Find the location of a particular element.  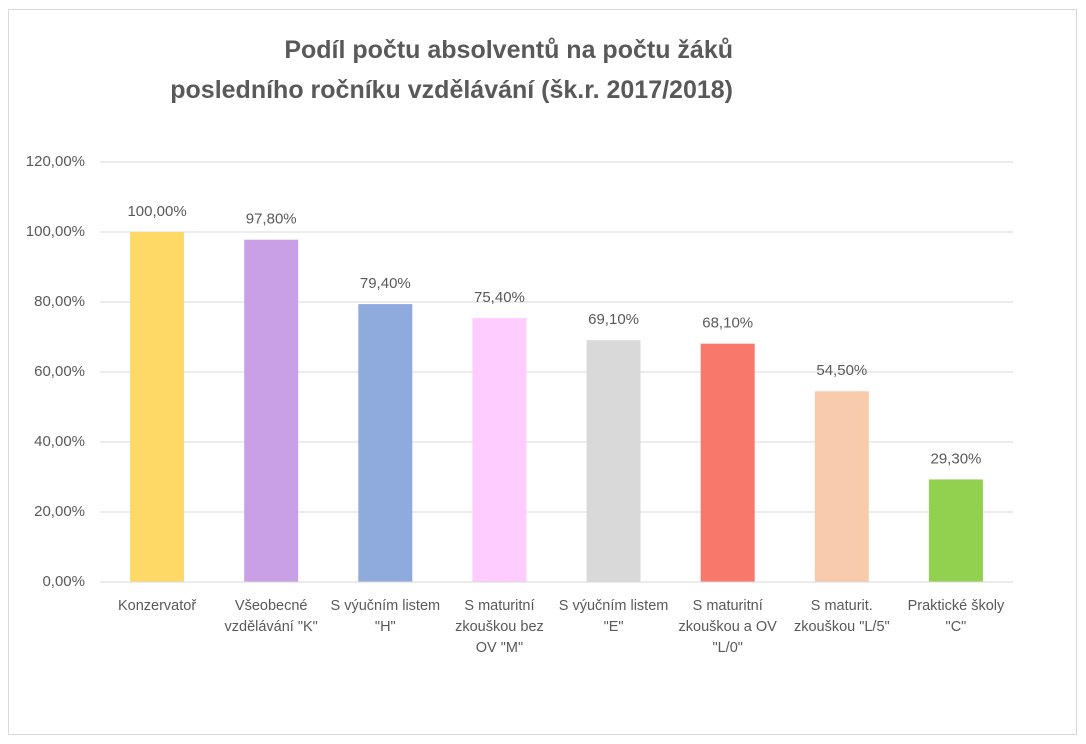

x-tick-label: S maturitní zkouškou a OV "L/0" is located at coordinates (727, 627).